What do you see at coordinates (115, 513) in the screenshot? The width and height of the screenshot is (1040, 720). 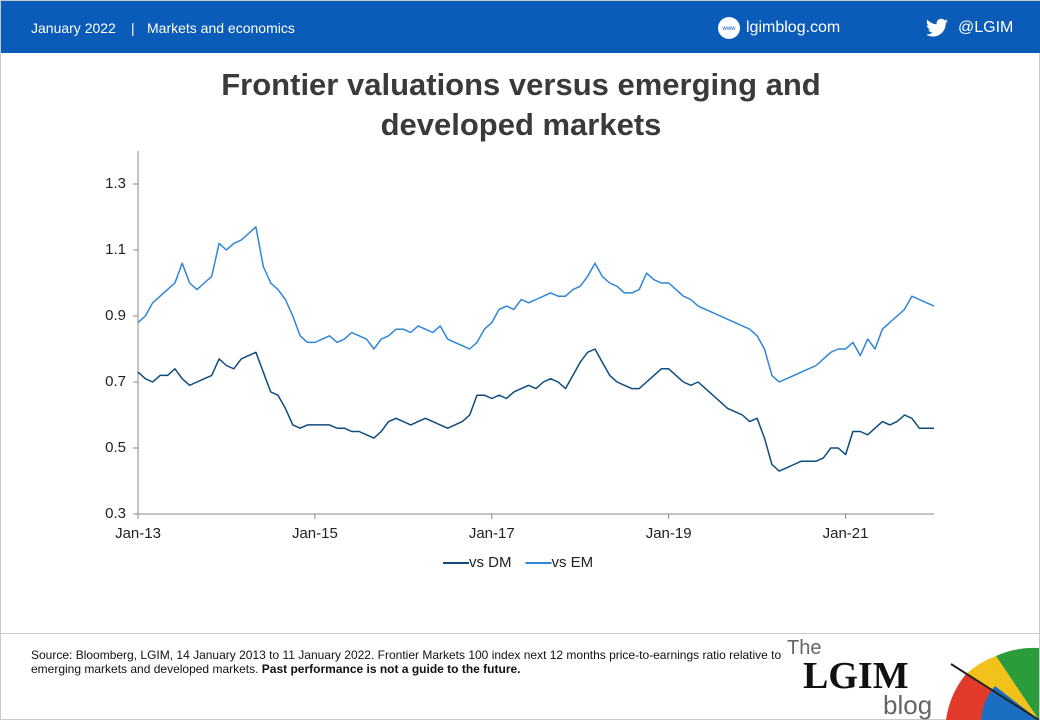 I see `y-tick-label: 0.3` at bounding box center [115, 513].